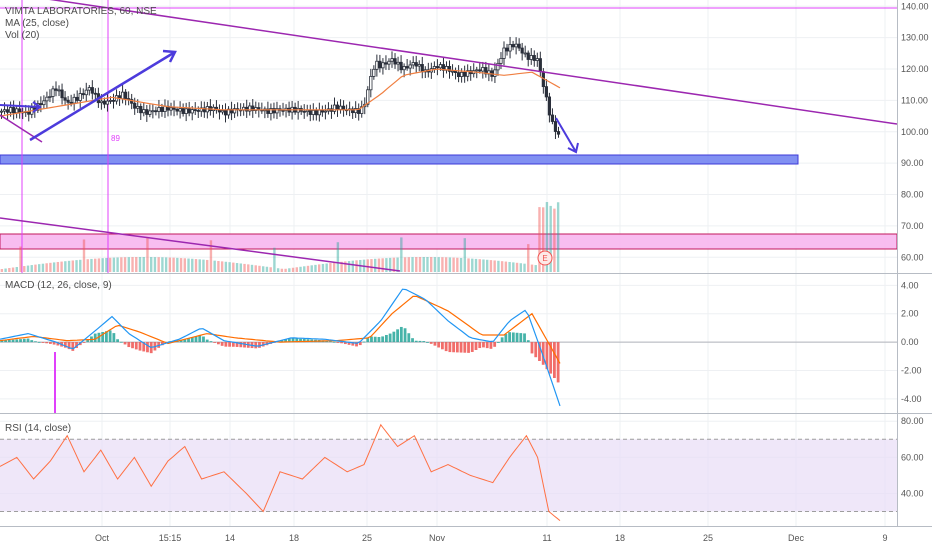 This screenshot has width=932, height=550. I want to click on rsi-band, so click(448, 475).